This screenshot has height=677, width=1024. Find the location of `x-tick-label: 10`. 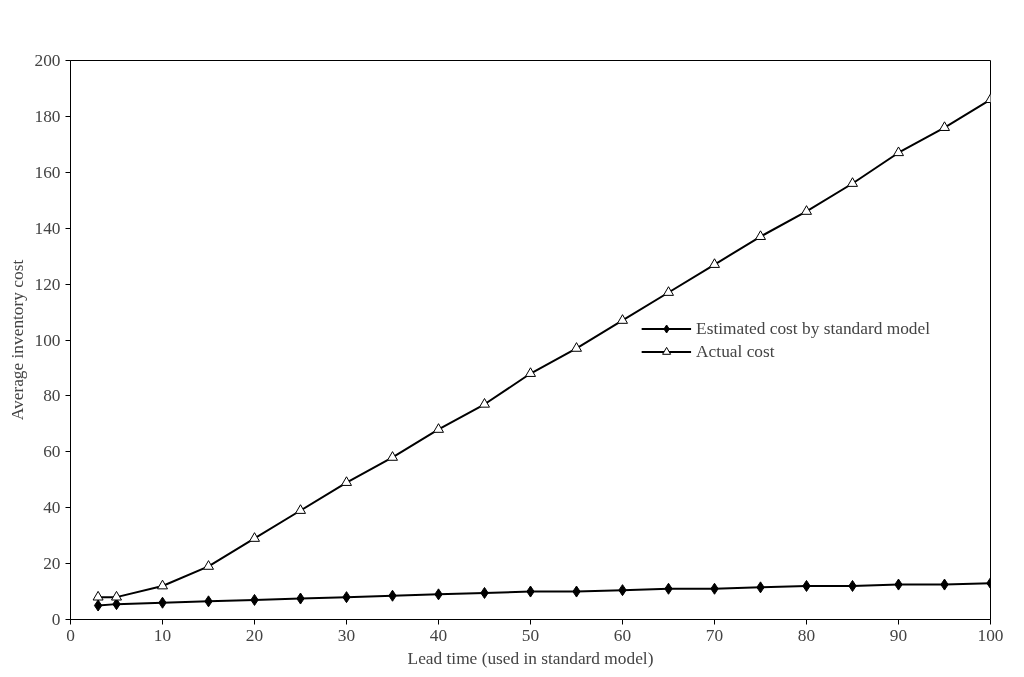

x-tick-label: 10 is located at coordinates (162, 635).